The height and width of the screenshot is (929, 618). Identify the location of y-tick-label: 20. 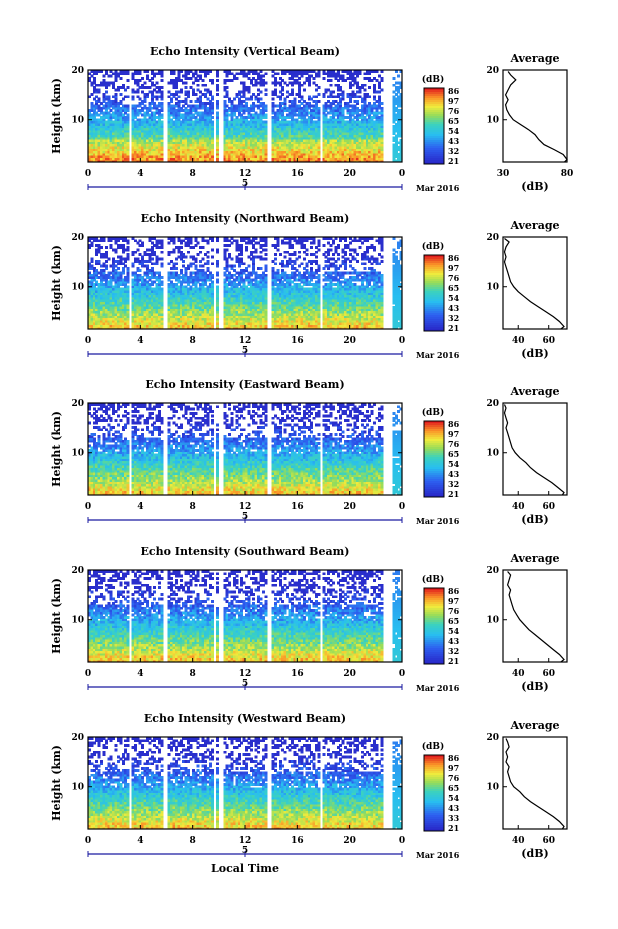
(77, 71).